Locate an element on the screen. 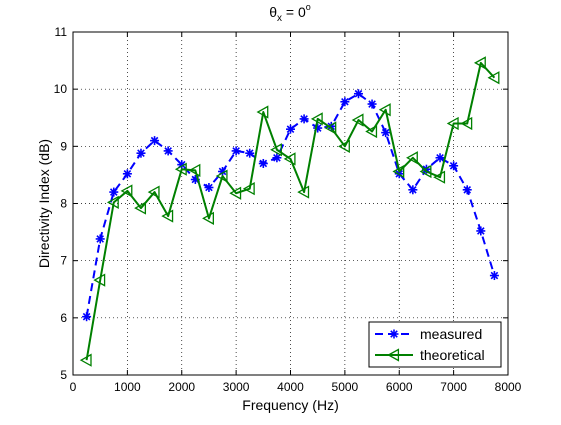 Image resolution: width=561 pixels, height=425 pixels. y-tick-label: 7 is located at coordinates (63, 261).